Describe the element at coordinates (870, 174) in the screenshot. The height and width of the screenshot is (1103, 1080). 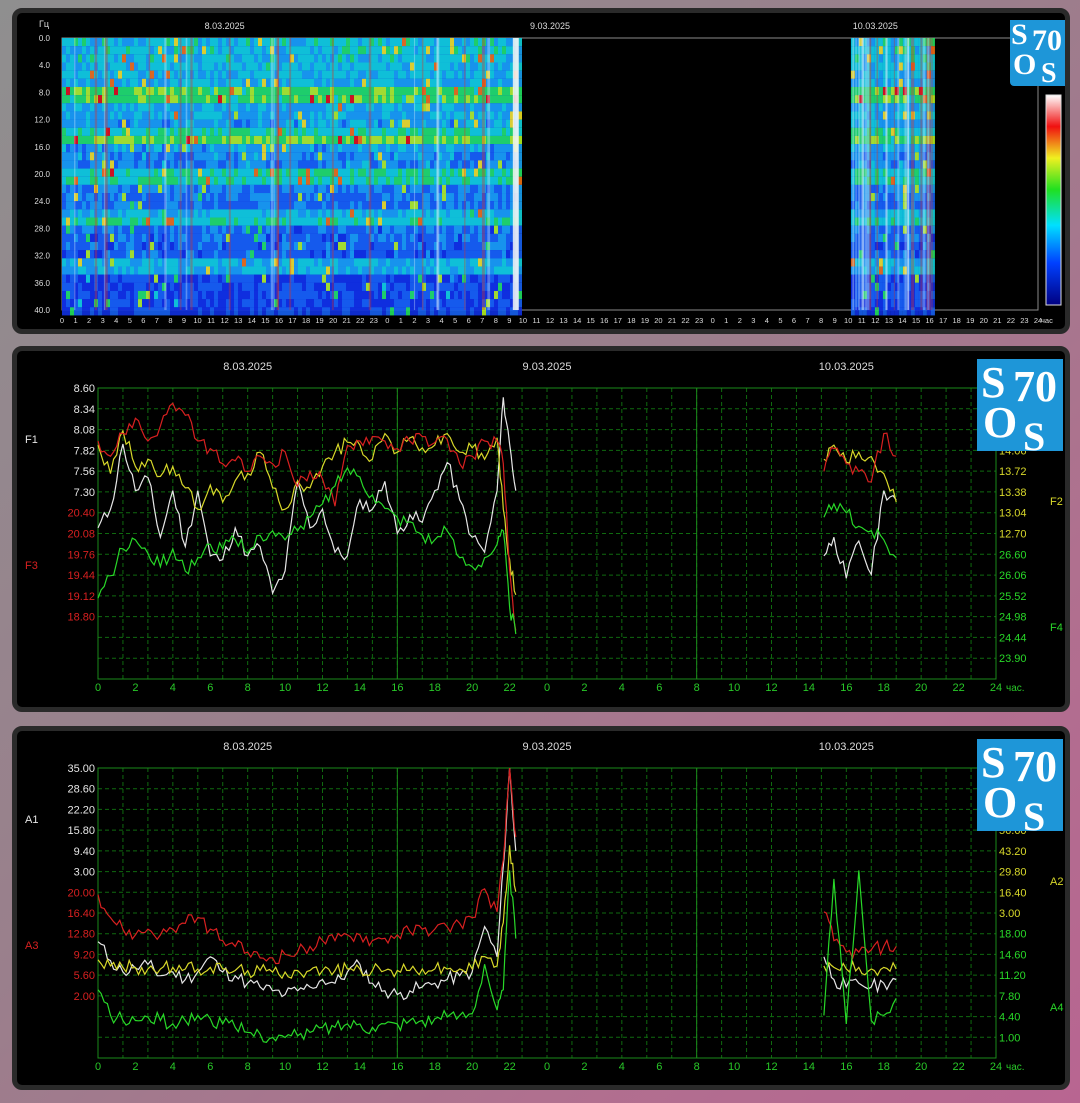
I see `spectrogram-streak` at that location.